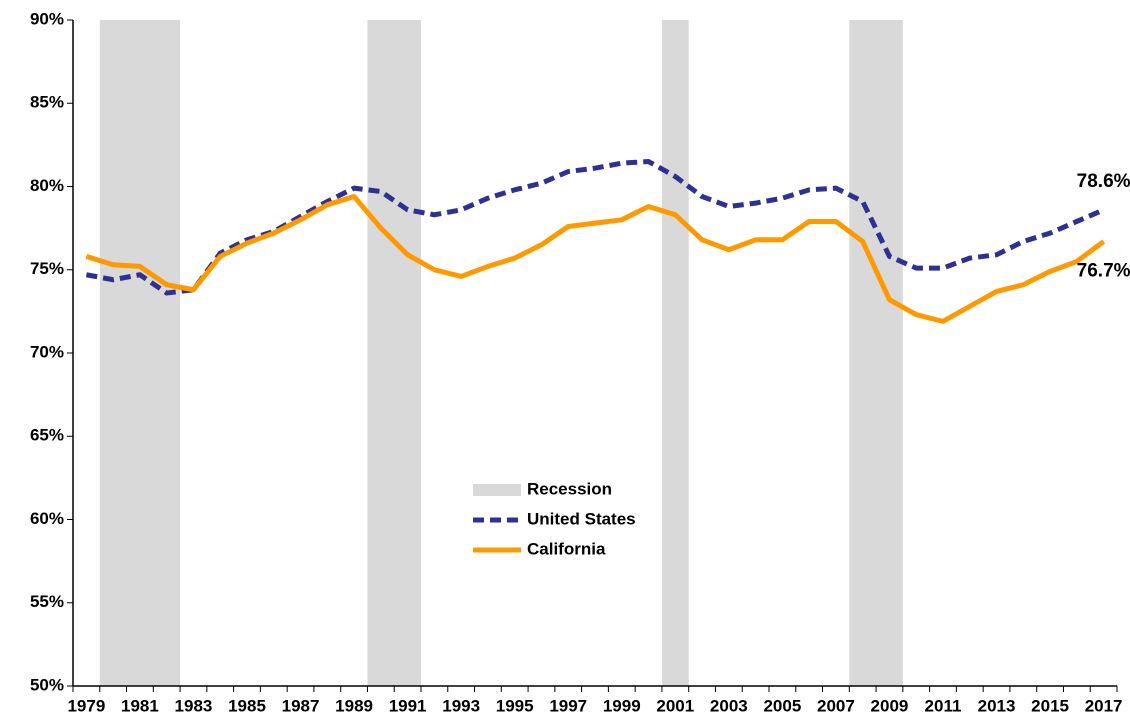  What do you see at coordinates (675, 705) in the screenshot?
I see `x-tick-label: 2001` at bounding box center [675, 705].